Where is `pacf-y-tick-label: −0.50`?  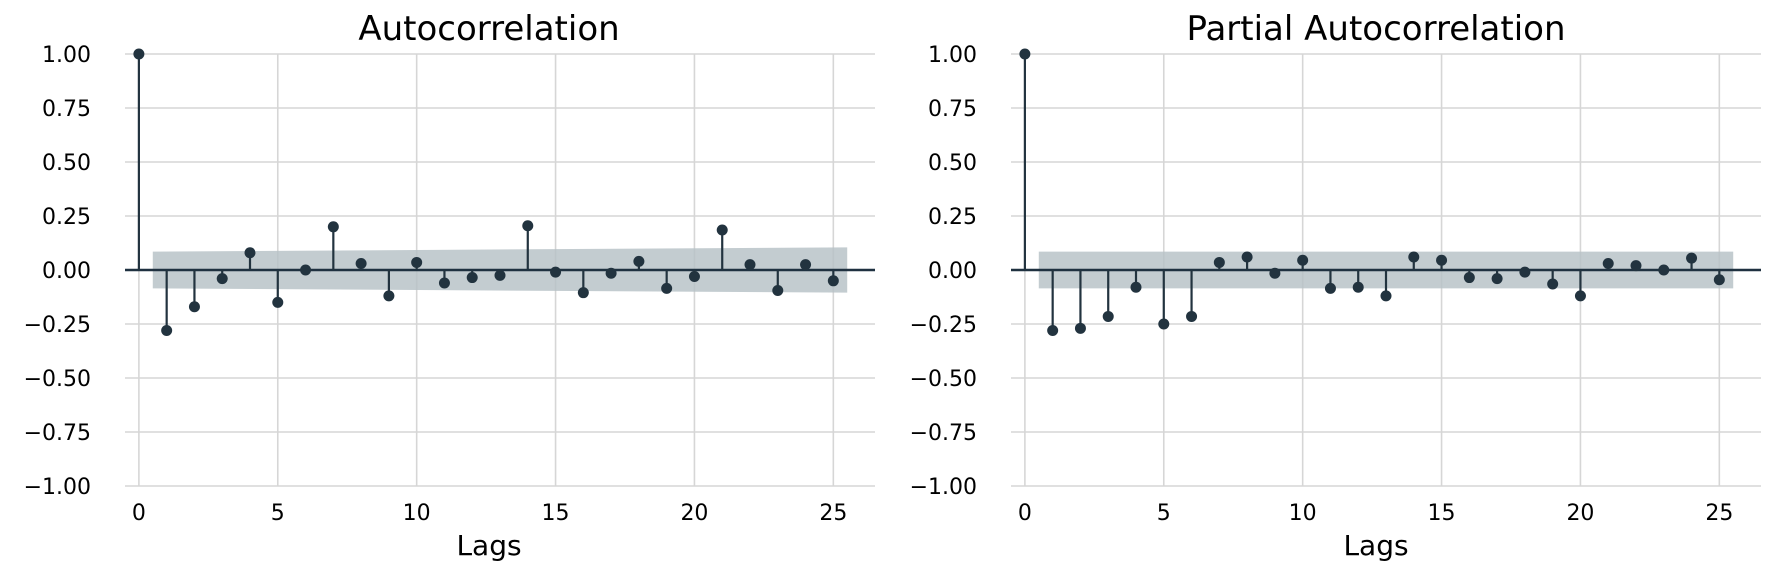 pacf-y-tick-label: −0.50 is located at coordinates (943, 379).